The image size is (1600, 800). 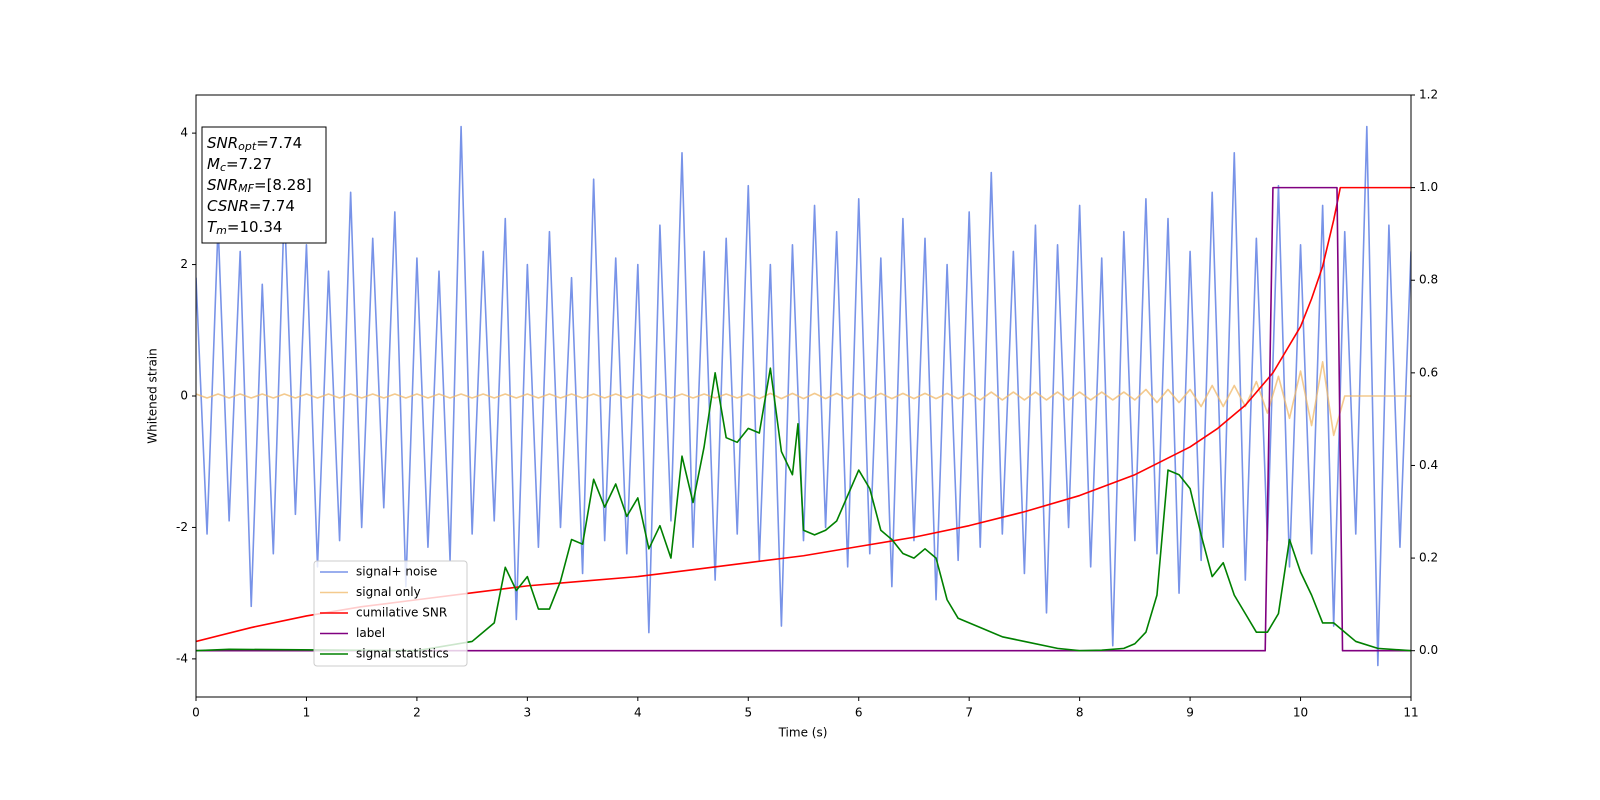 I want to click on annotation-symbol: CSNR, so click(x=228, y=206).